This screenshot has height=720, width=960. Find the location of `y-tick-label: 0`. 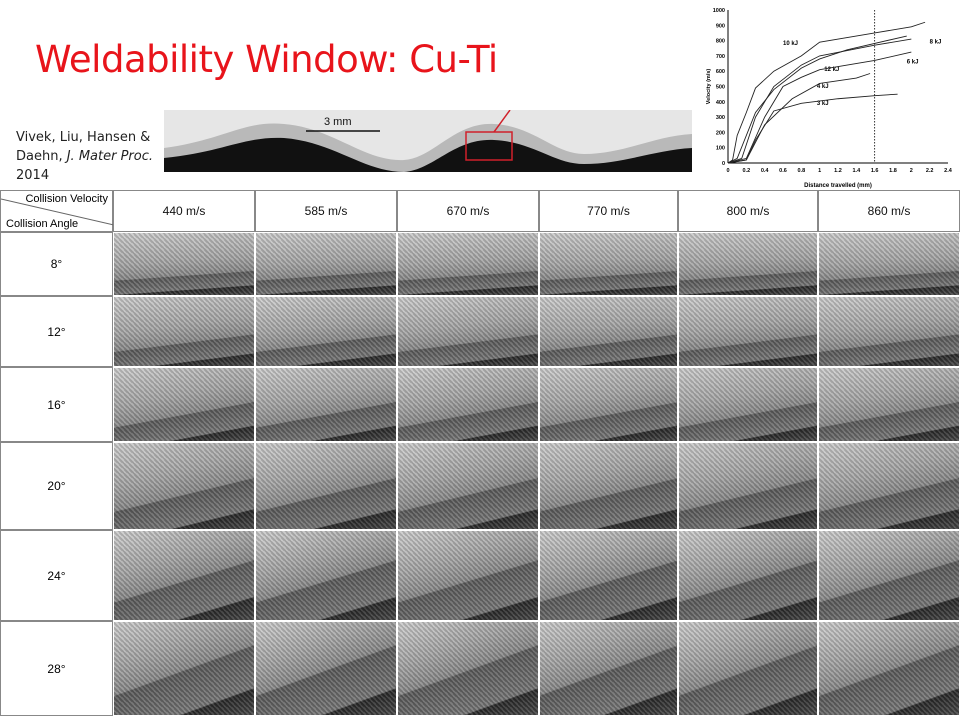

y-tick-label: 0 is located at coordinates (723, 164).